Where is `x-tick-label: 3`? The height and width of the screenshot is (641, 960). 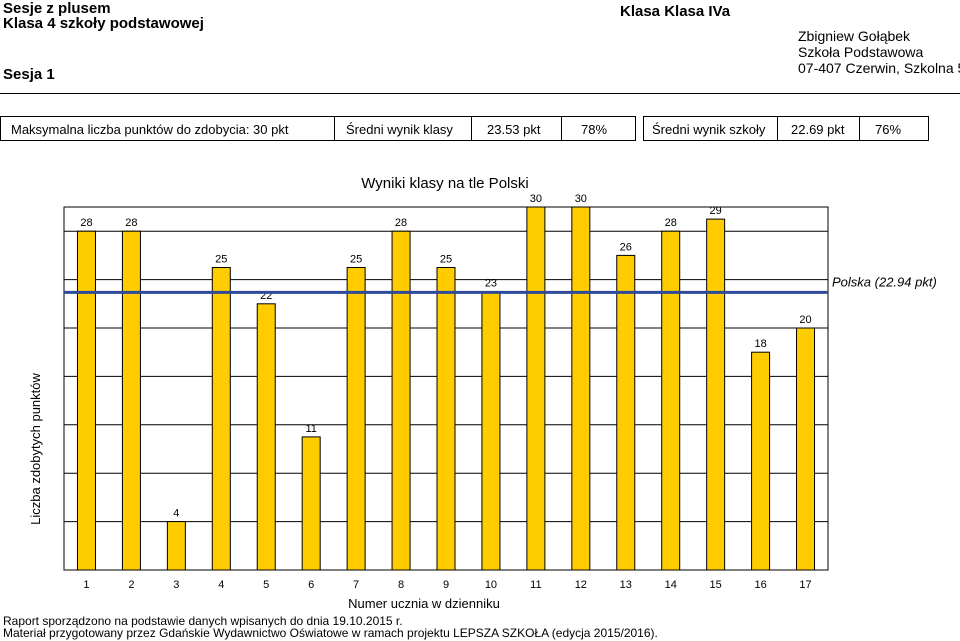
x-tick-label: 3 is located at coordinates (176, 585).